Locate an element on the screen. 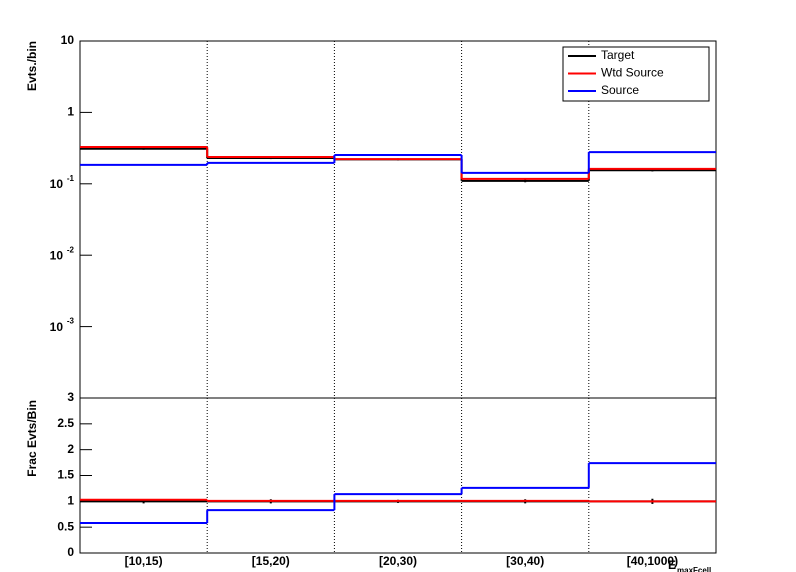 The image size is (796, 572). x-tick-label: [15,20) is located at coordinates (271, 561).